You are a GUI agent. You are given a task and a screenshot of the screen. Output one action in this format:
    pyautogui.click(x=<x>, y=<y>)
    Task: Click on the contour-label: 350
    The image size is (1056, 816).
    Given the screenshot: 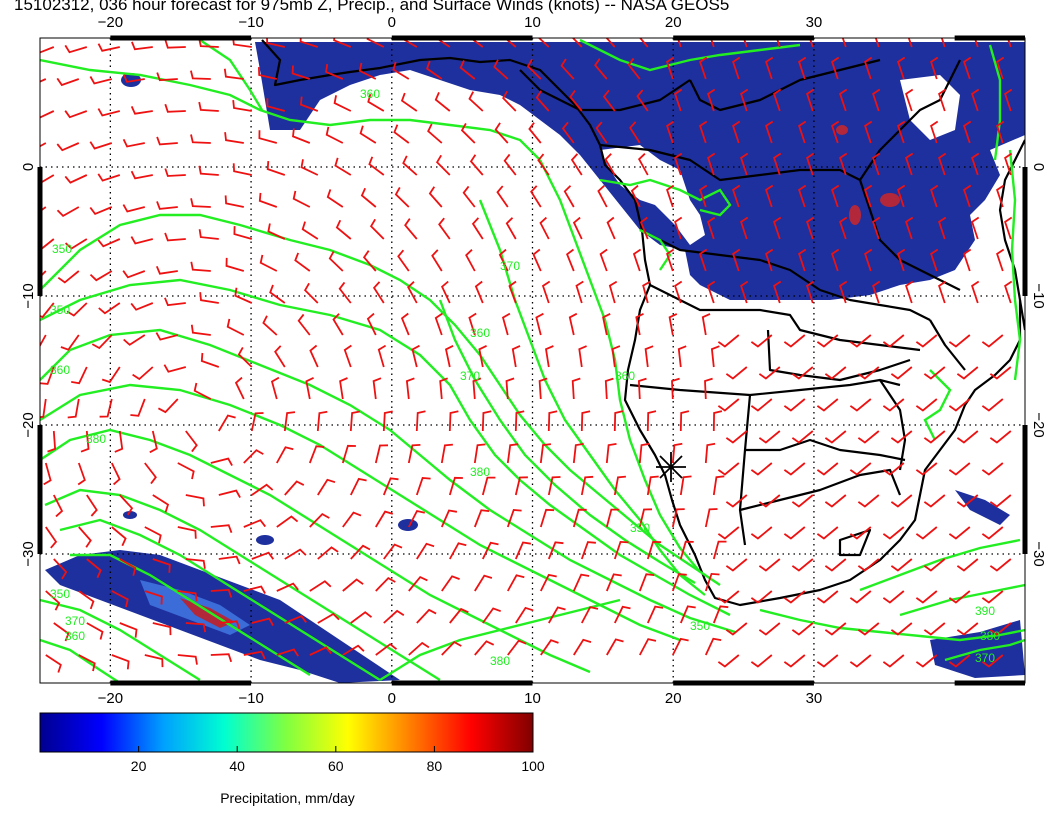 What is the action you would take?
    pyautogui.click(x=640, y=528)
    